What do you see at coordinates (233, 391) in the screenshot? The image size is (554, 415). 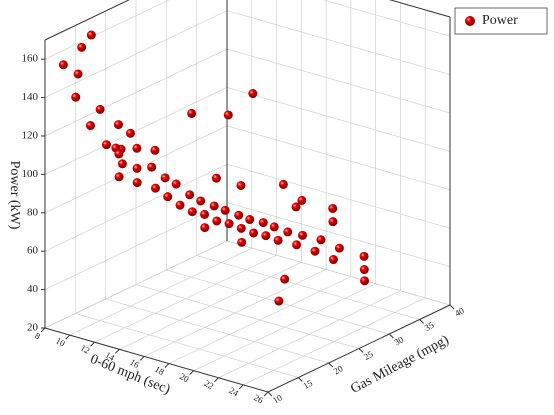 I see `x-tick-label: 24` at bounding box center [233, 391].